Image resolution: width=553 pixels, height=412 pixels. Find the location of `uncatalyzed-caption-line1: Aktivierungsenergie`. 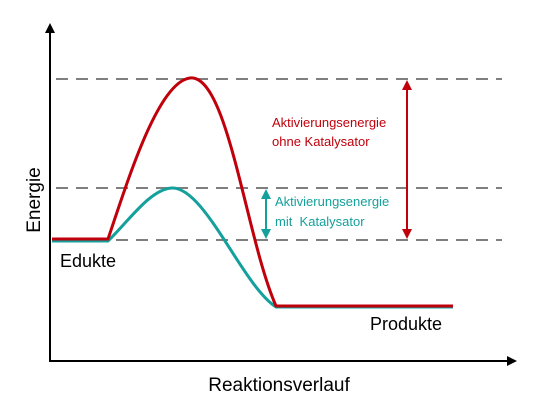

uncatalyzed-caption-line1: Aktivierungsenergie is located at coordinates (329, 122).